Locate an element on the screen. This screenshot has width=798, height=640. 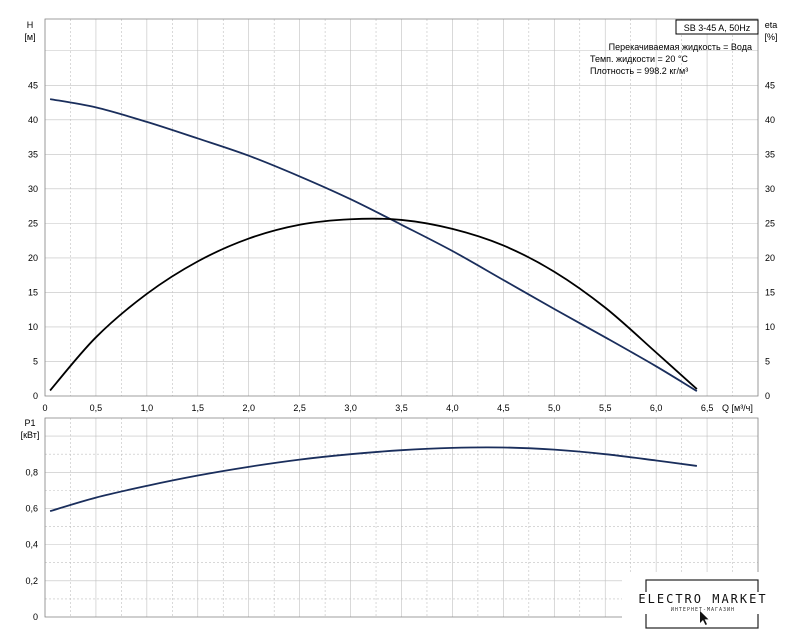
x-tick-label: 2,0 is located at coordinates (248, 408).